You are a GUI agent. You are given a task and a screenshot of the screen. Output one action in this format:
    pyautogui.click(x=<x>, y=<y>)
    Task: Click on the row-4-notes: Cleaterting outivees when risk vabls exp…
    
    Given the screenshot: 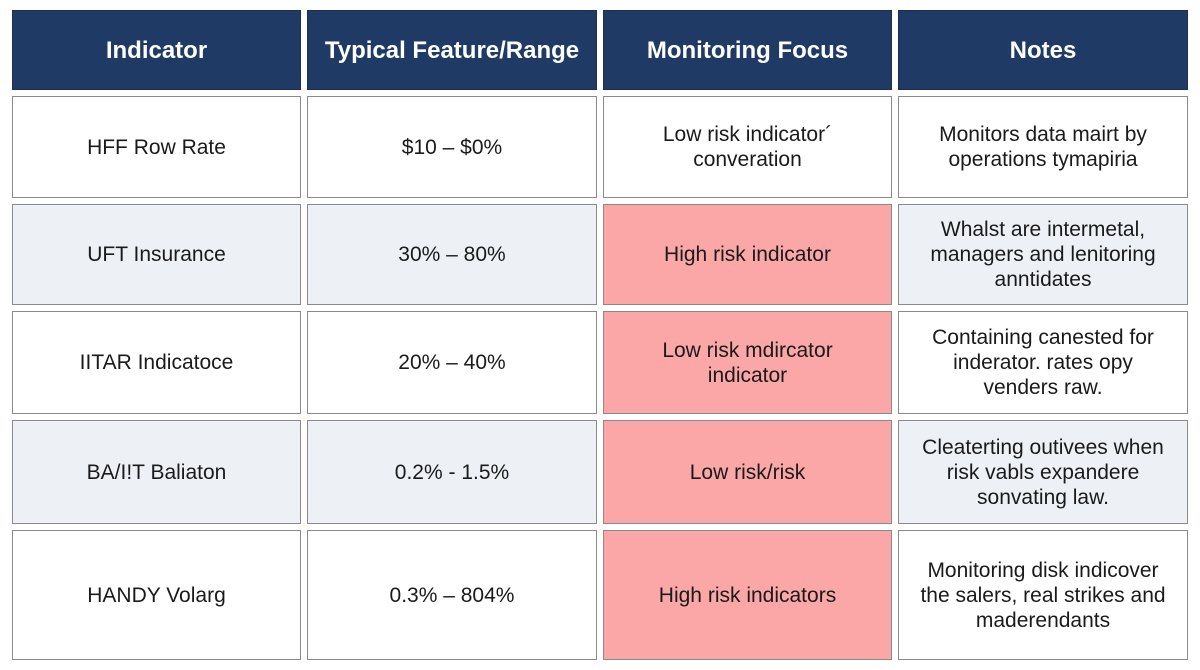 What is the action you would take?
    pyautogui.click(x=1043, y=472)
    